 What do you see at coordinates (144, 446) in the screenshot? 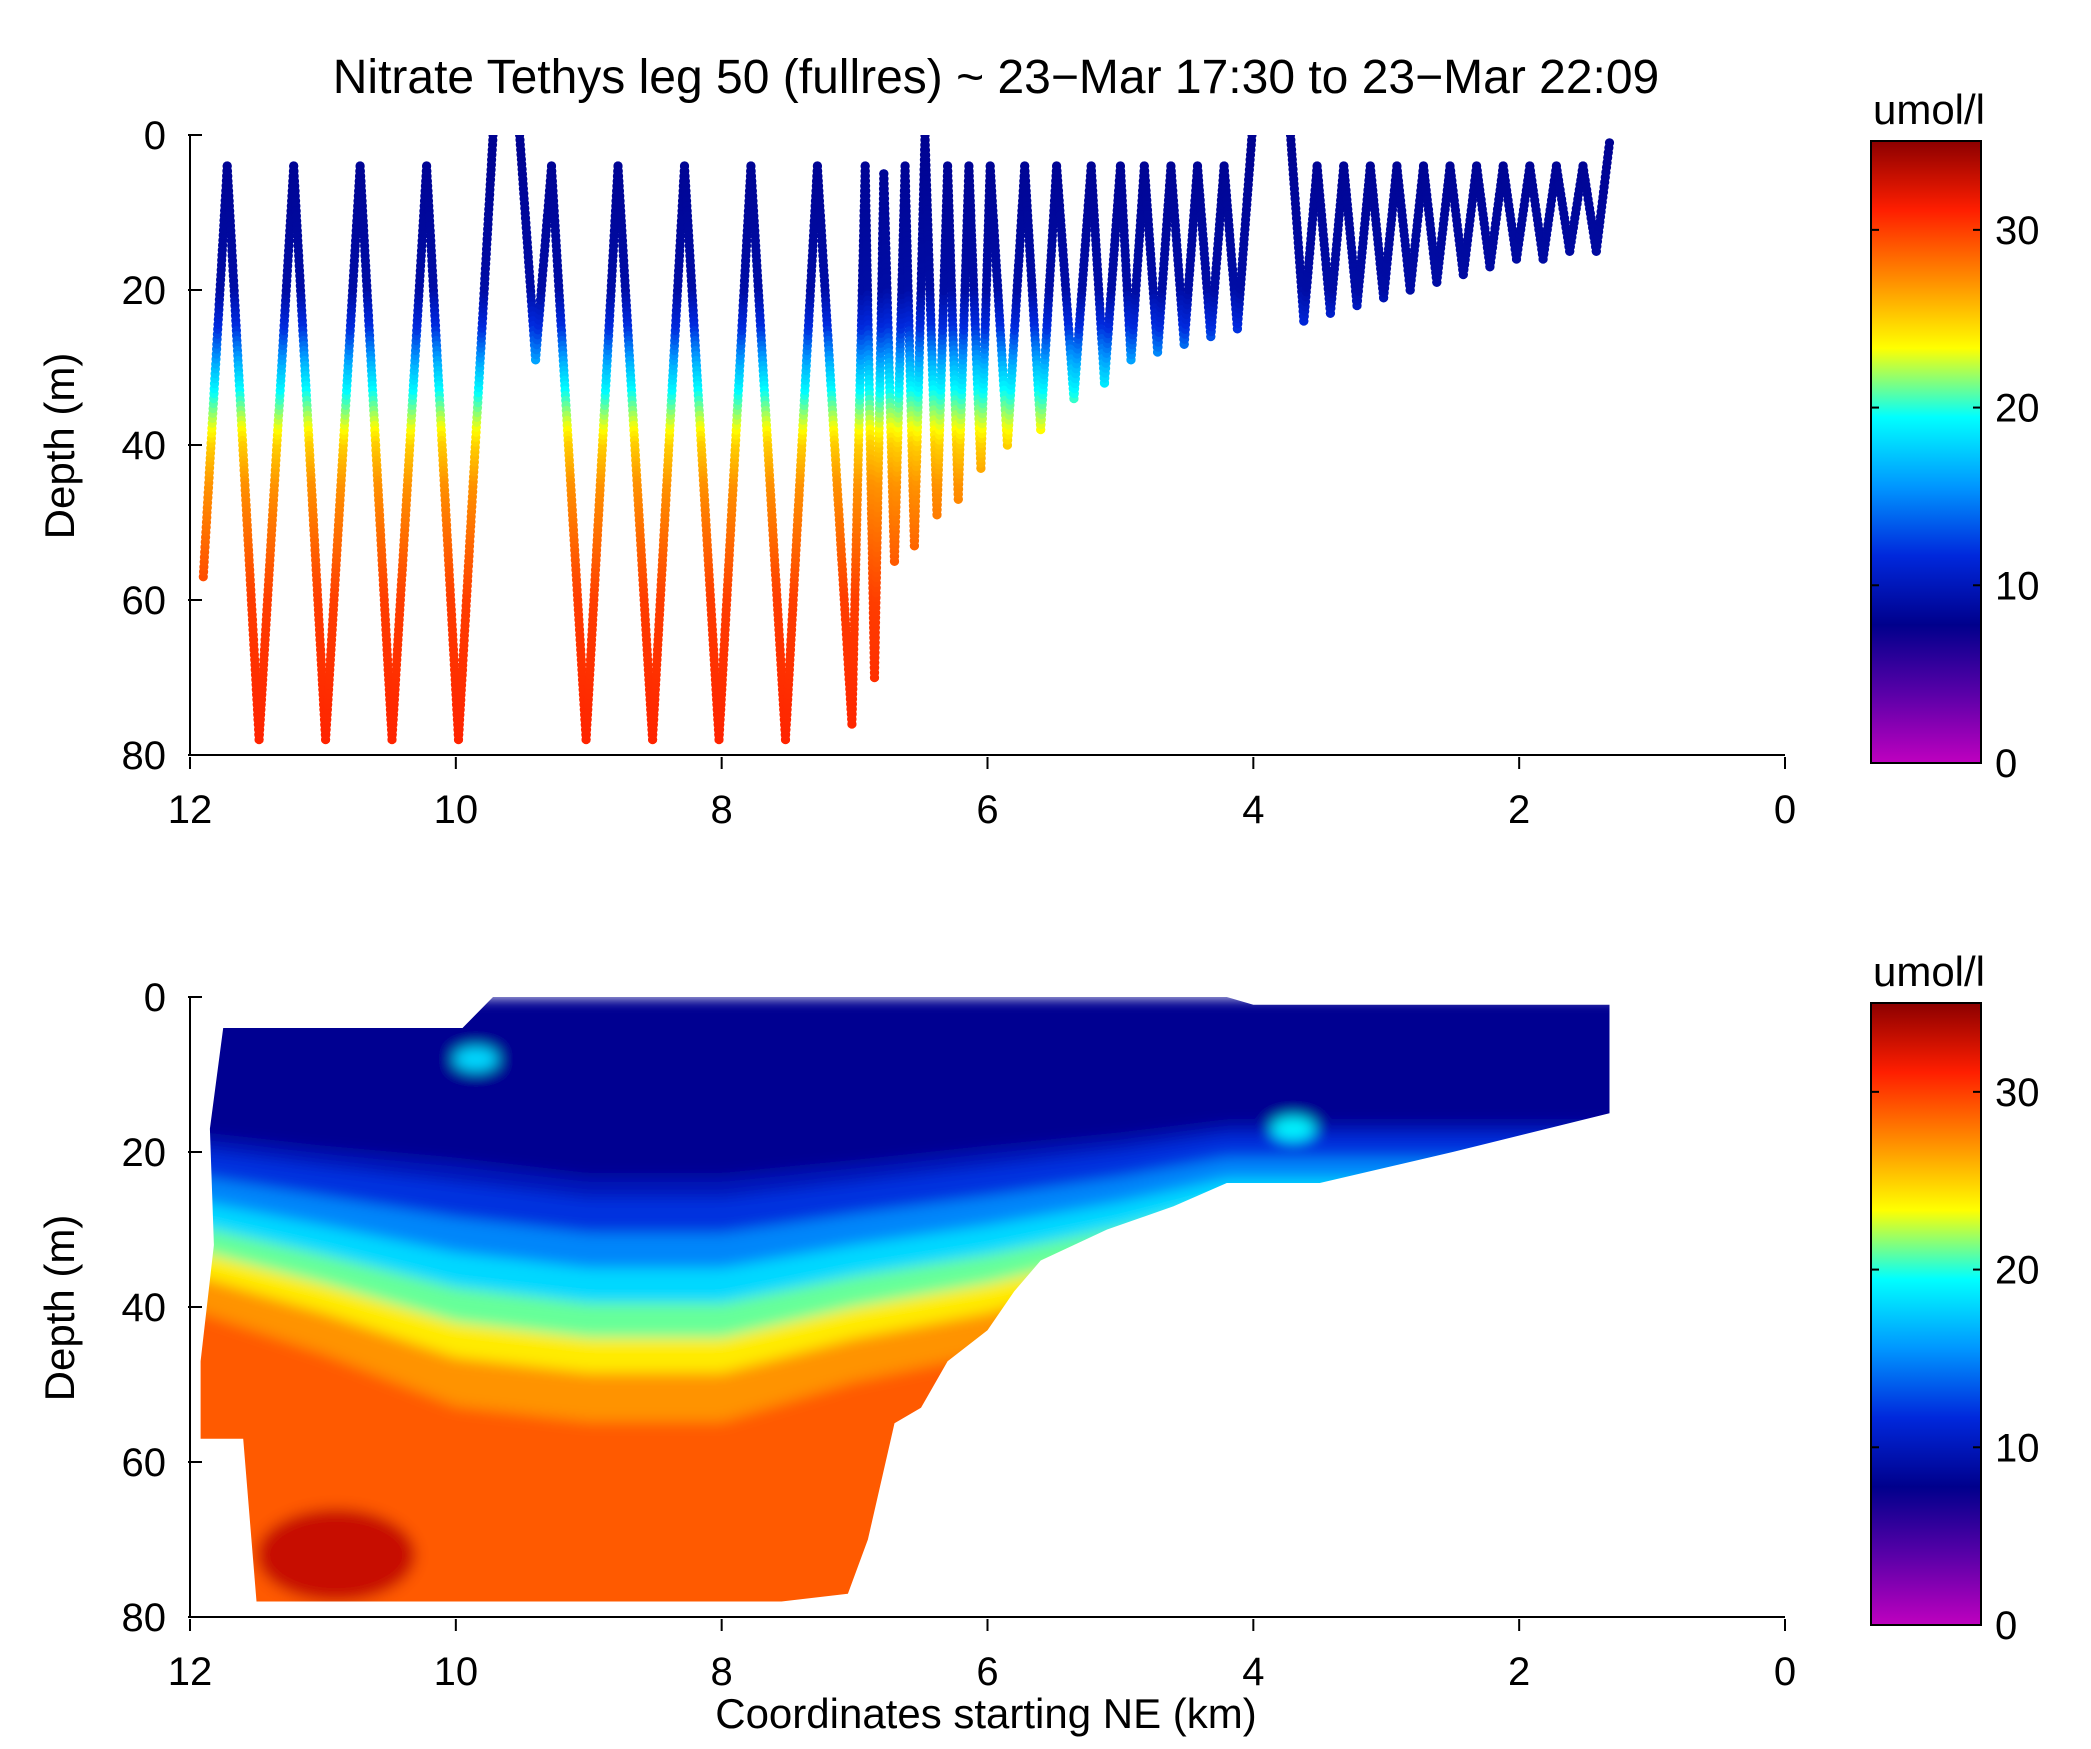
I see `top-y-tick-label: 40` at bounding box center [144, 446].